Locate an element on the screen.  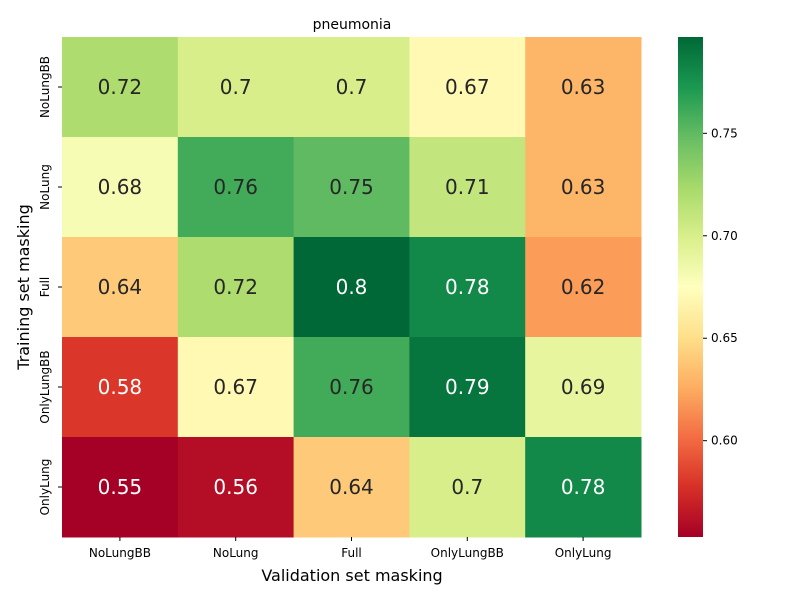
colorbar-tick-label: 0.70 is located at coordinates (724, 236).